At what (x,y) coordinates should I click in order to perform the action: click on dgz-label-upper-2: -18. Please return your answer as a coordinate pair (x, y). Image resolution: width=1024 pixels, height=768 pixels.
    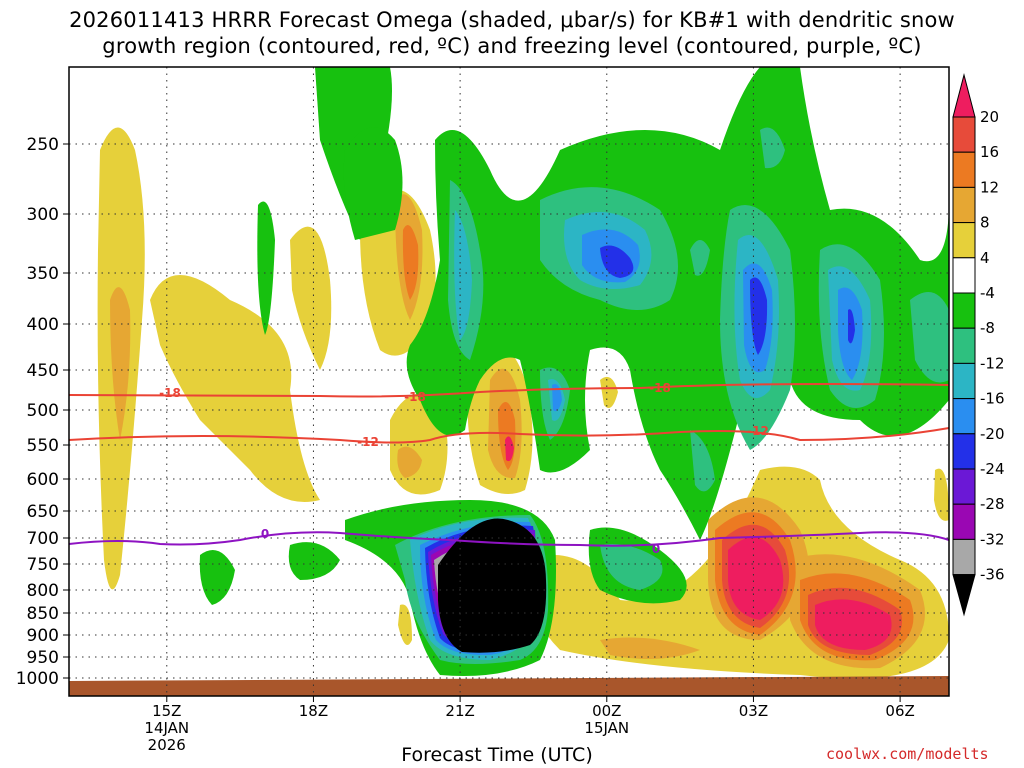
    Looking at the image, I should click on (415, 397).